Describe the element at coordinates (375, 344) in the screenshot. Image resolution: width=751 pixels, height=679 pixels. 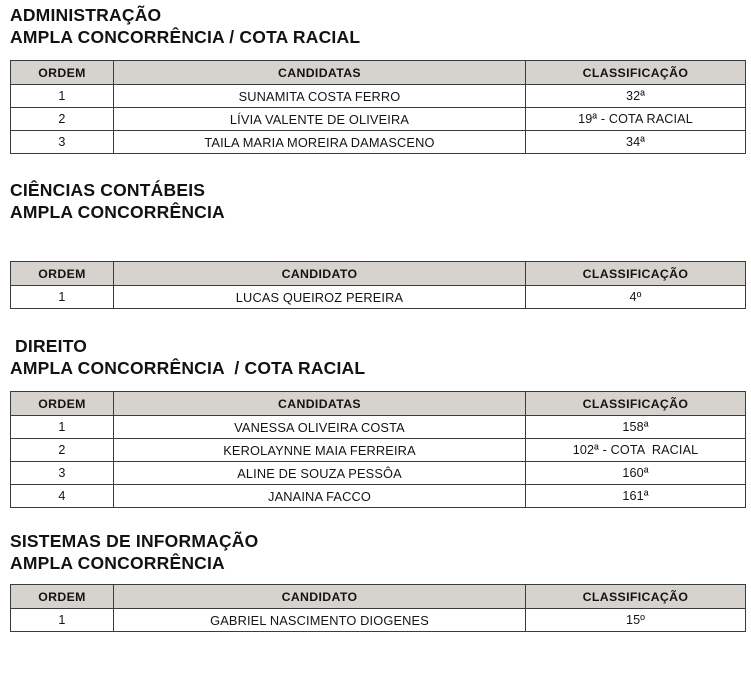
I see `section-heading: DIREITO AMPLA CONCORRÊNCIA / COTA RACIAL` at that location.